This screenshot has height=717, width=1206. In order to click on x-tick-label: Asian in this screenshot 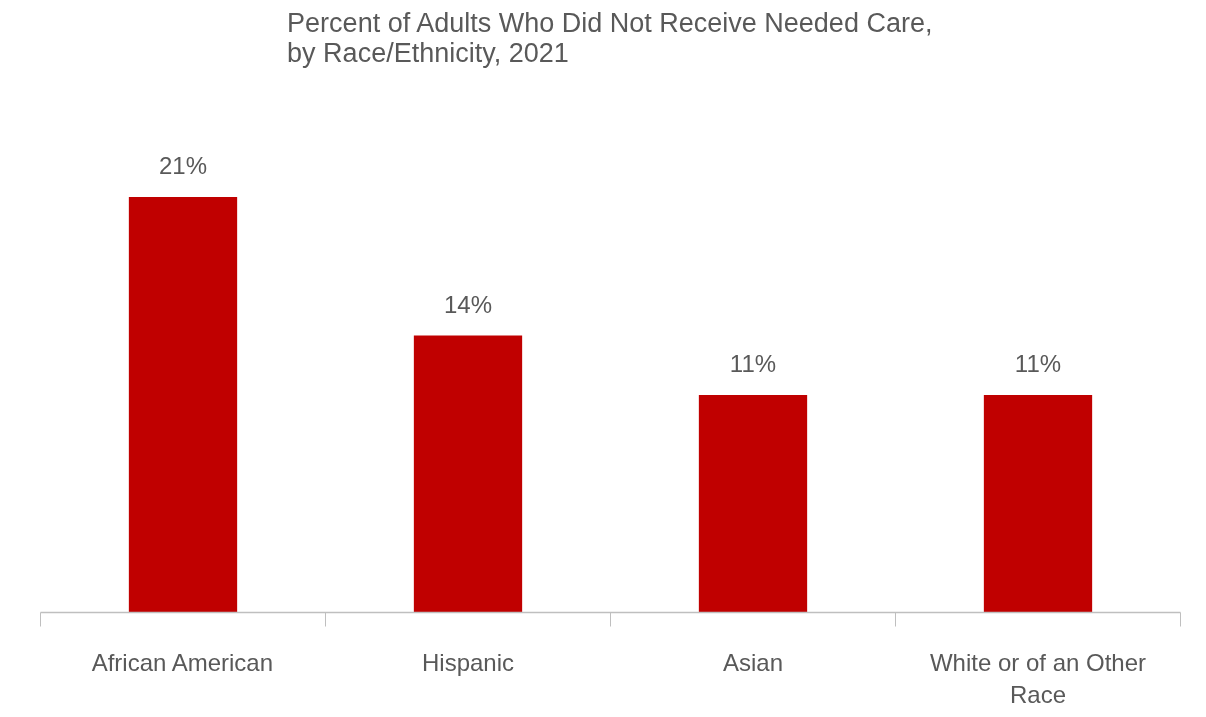, I will do `click(753, 662)`.